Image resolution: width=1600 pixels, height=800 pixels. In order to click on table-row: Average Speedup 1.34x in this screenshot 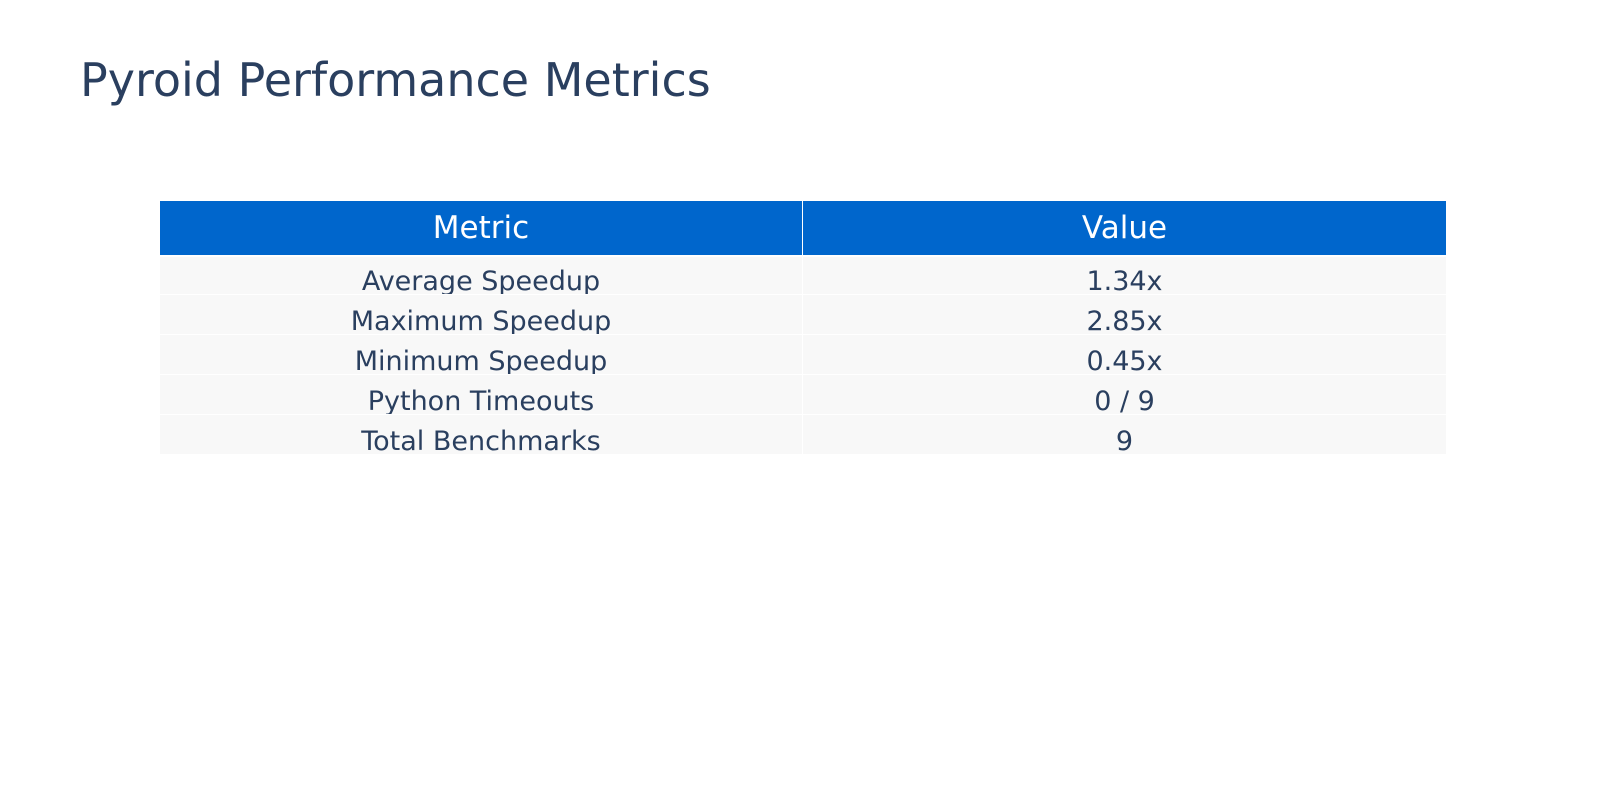, I will do `click(803, 275)`.